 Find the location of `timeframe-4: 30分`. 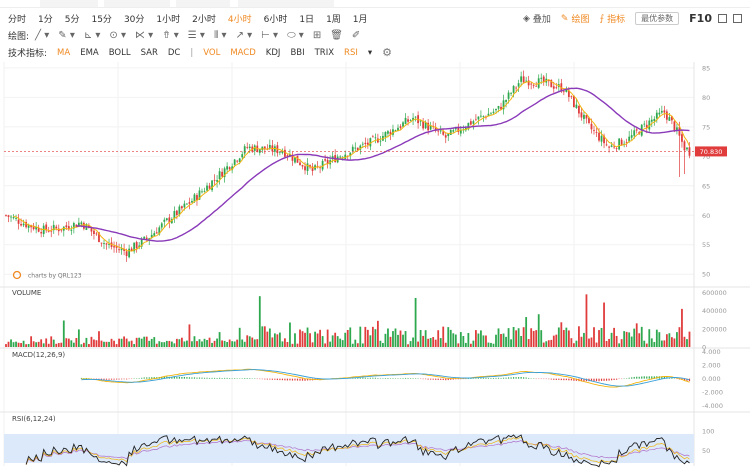

timeframe-4: 30分 is located at coordinates (134, 20).